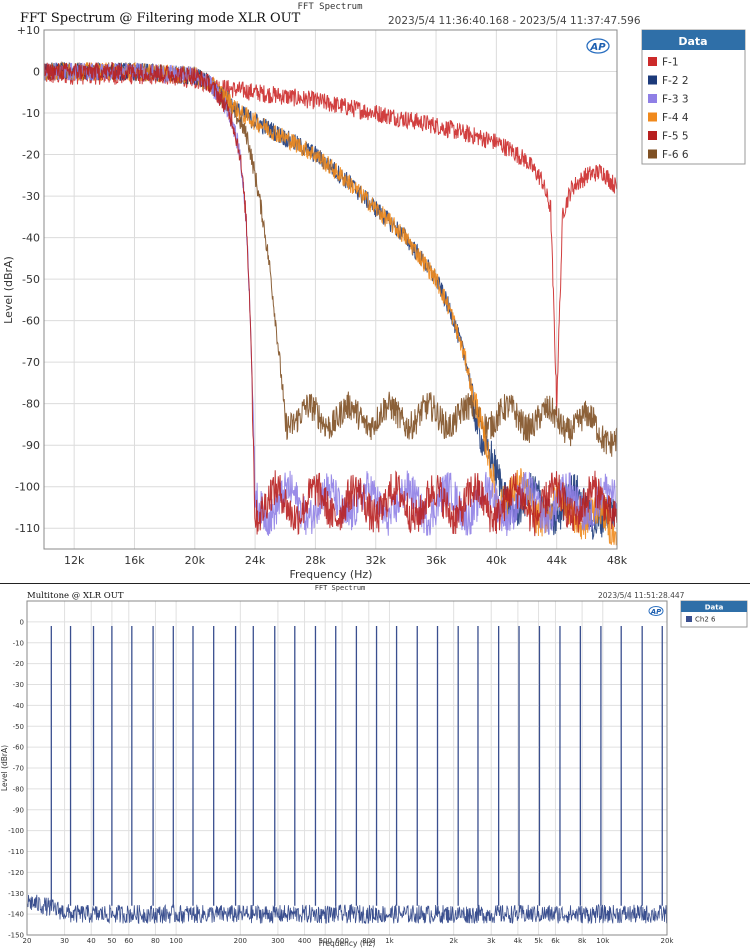 This screenshot has width=750, height=949. Describe the element at coordinates (675, 81) in the screenshot. I see `legend-entry-2: F-2 2` at that location.